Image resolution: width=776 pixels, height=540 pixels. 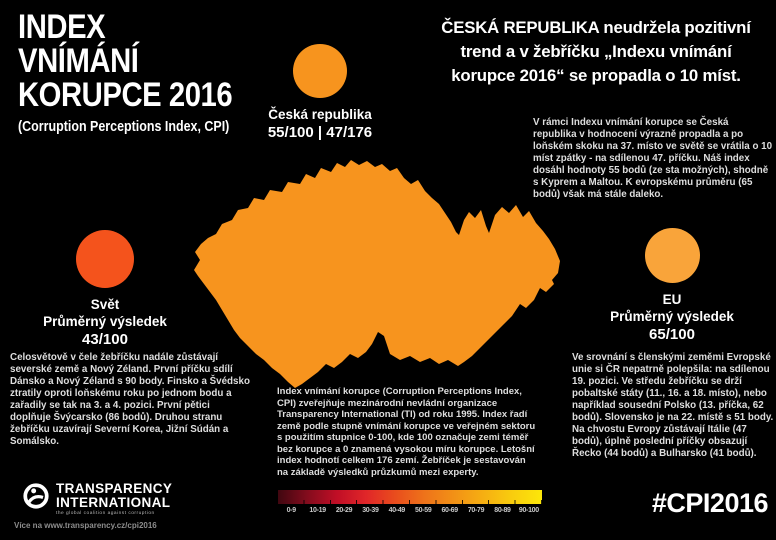 I want to click on eu-score: 65/100, so click(x=672, y=334).